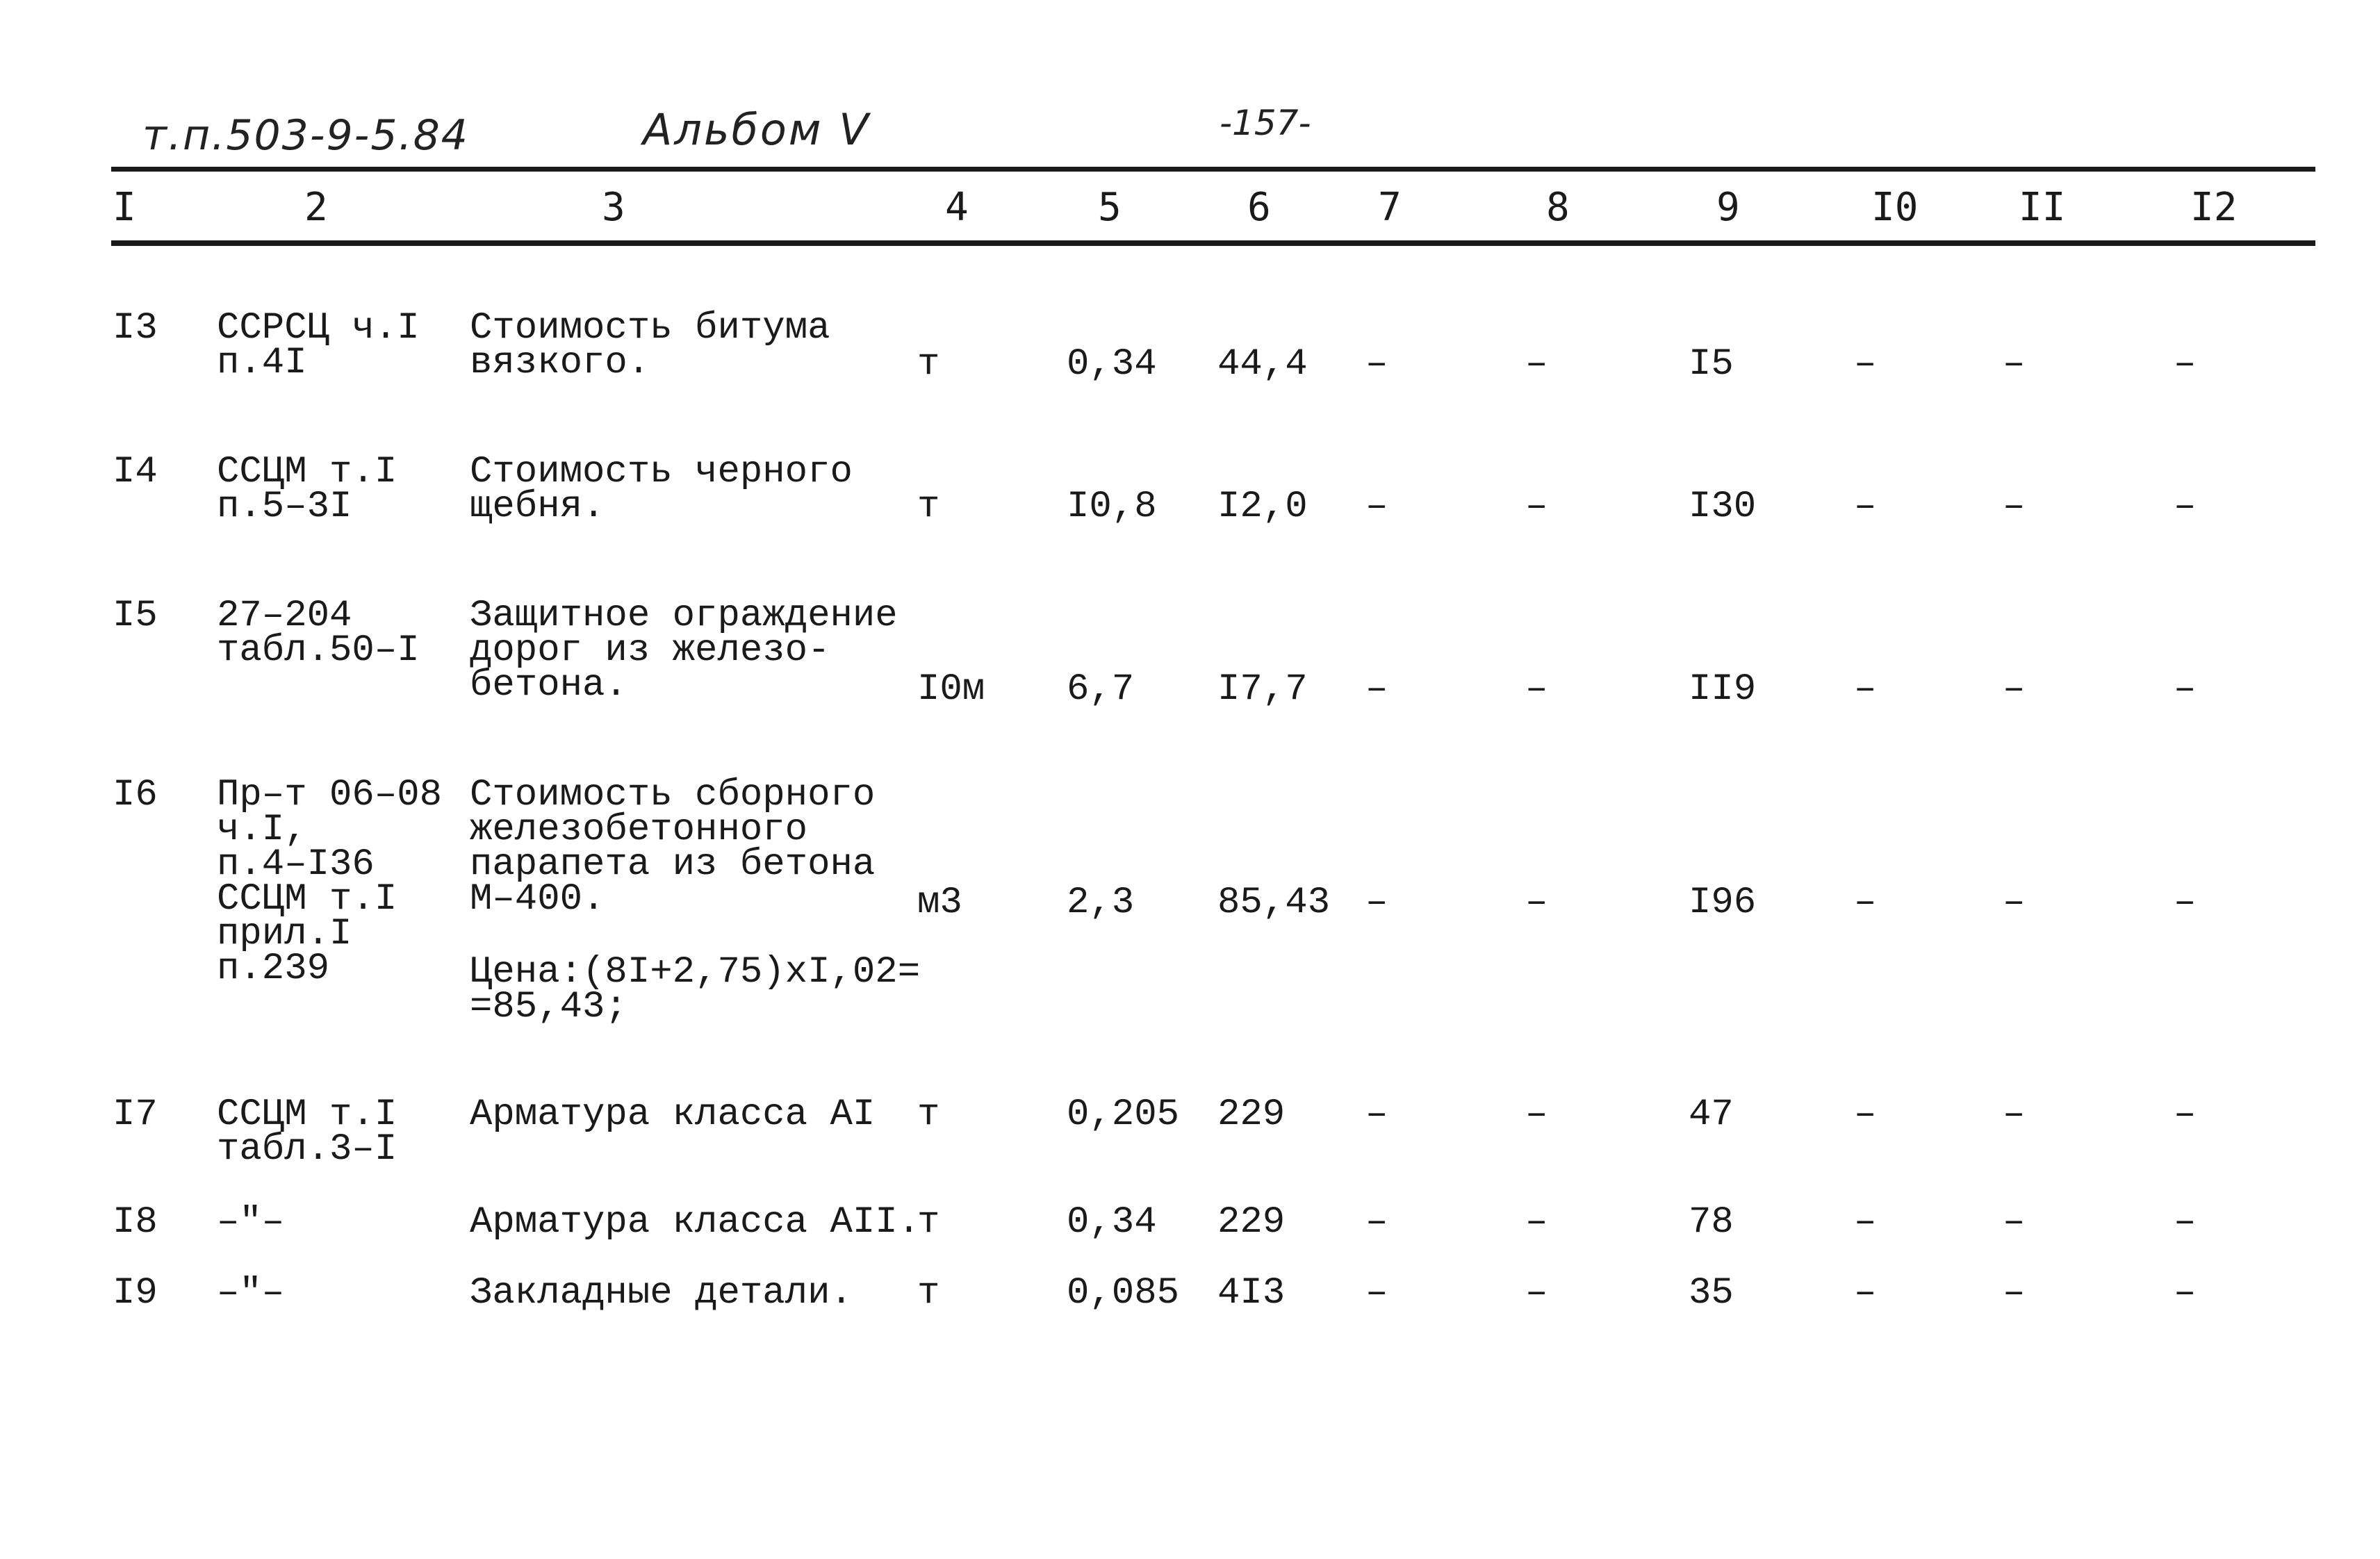  What do you see at coordinates (1711, 364) in the screenshot?
I see `total-cost: I5` at bounding box center [1711, 364].